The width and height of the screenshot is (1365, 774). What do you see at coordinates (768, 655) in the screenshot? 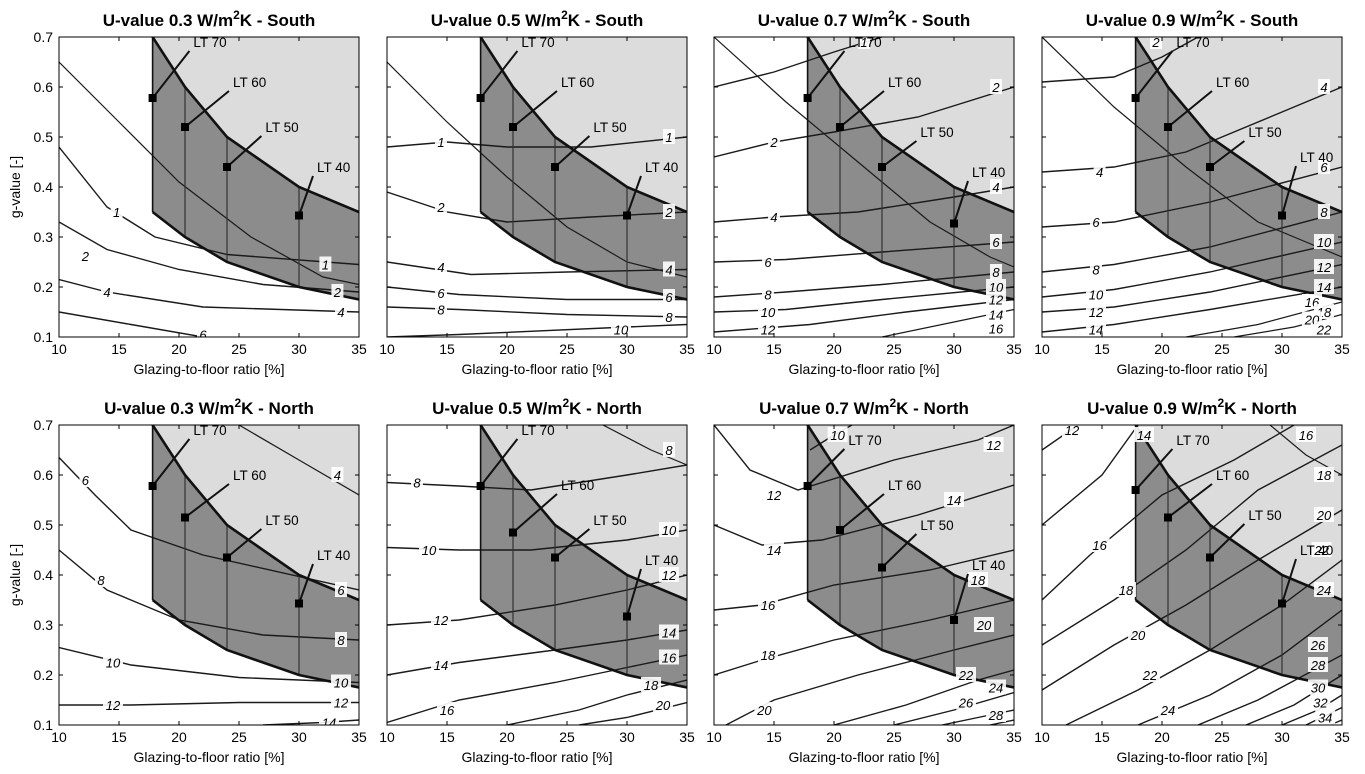
I see `contour-label: 18` at bounding box center [768, 655].